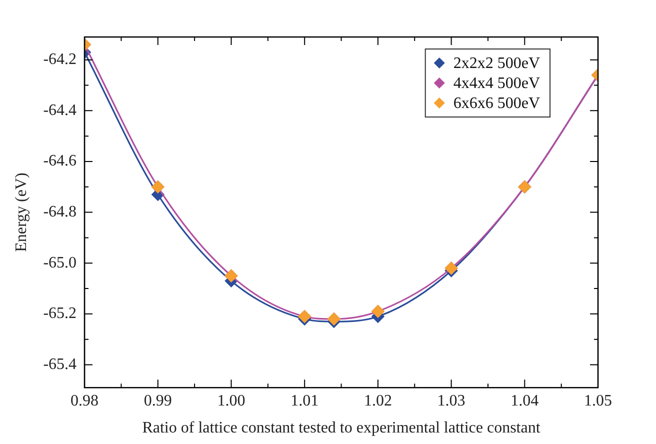 The image size is (656, 444). What do you see at coordinates (60, 364) in the screenshot?
I see `y-tick-label: -65.4` at bounding box center [60, 364].